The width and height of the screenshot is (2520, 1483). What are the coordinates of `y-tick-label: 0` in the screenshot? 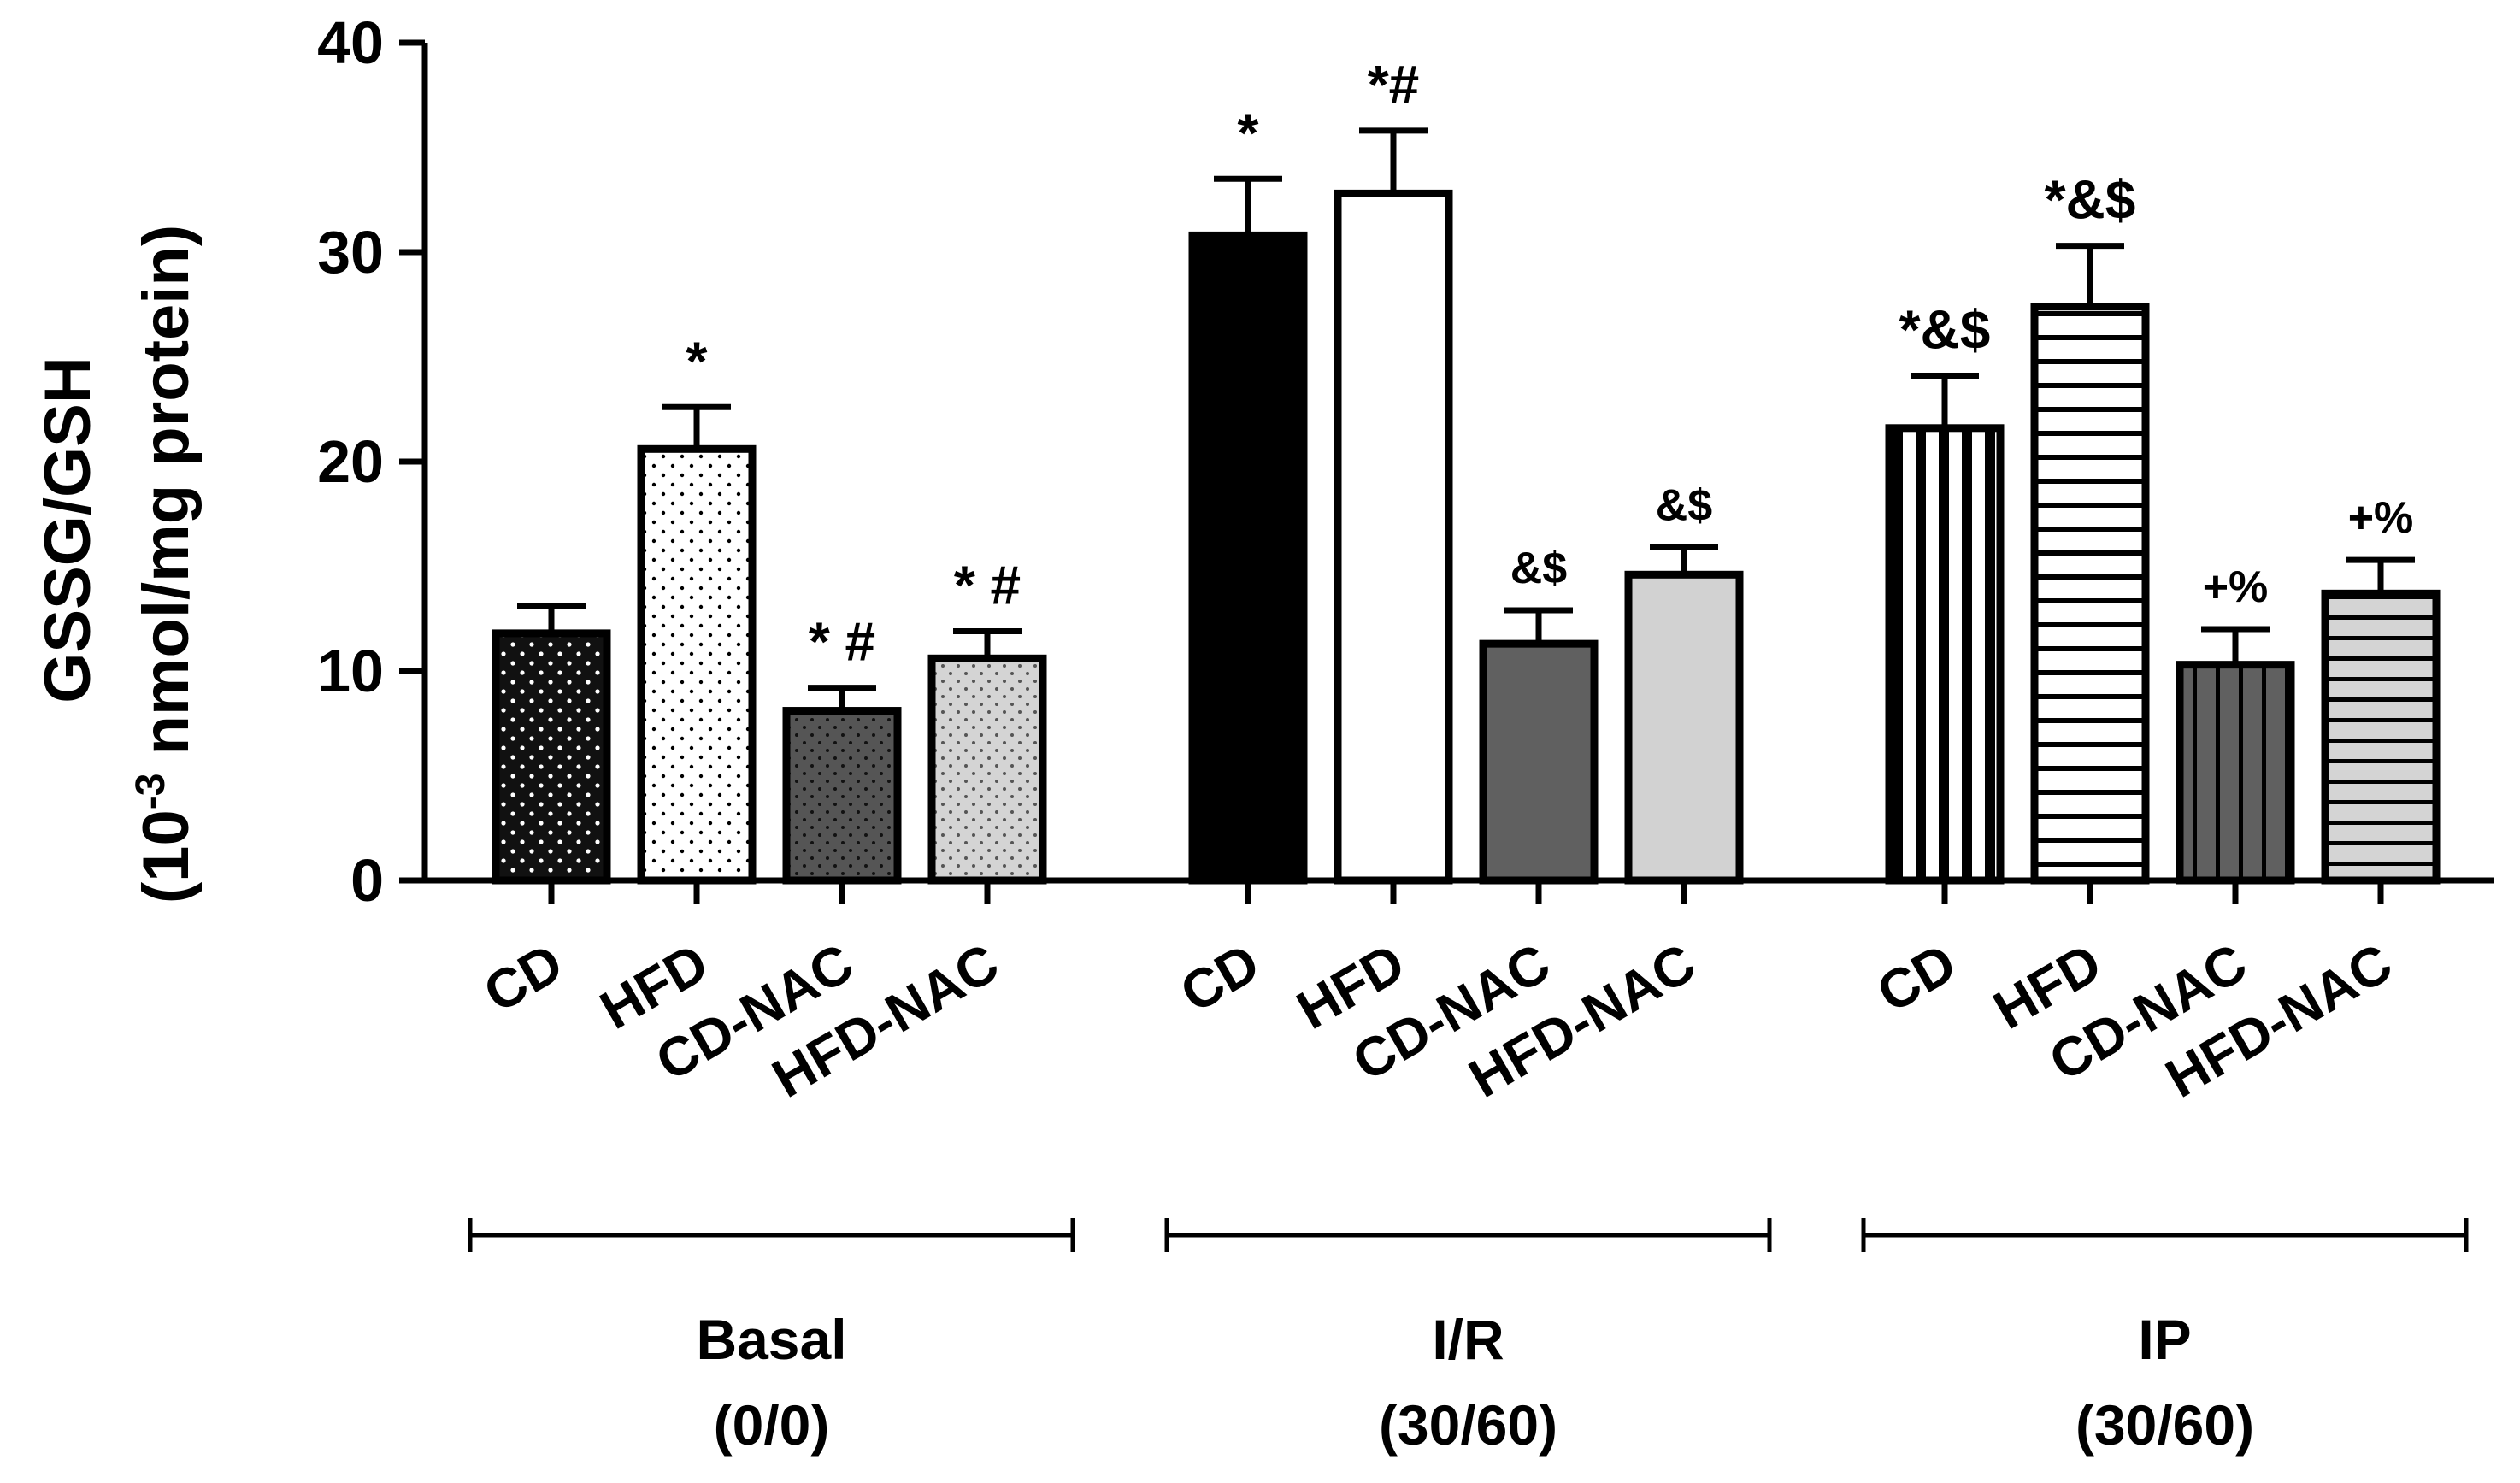 It's located at (367, 880).